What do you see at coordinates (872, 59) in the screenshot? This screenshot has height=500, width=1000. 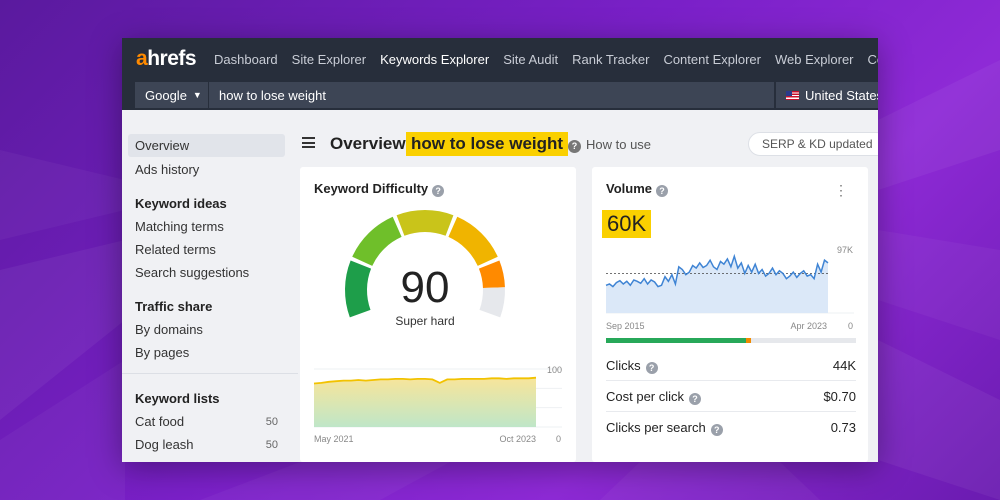 I see `nav-truncated-item: Com` at bounding box center [872, 59].